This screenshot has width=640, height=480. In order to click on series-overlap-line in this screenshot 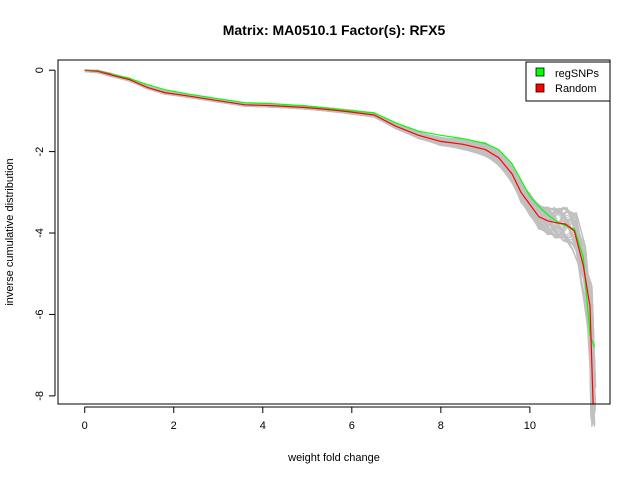, I will do `click(98, 72)`.